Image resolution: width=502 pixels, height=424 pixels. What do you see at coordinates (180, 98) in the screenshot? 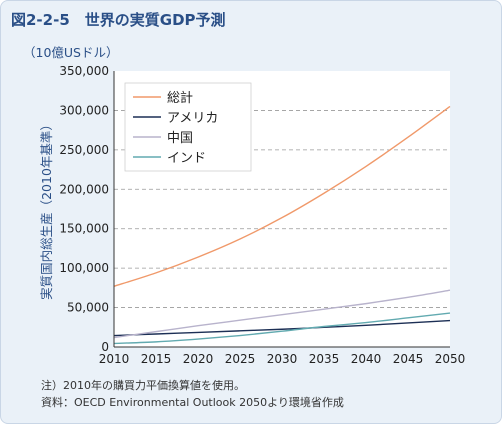
I see `legend-label: 総計` at bounding box center [180, 98].